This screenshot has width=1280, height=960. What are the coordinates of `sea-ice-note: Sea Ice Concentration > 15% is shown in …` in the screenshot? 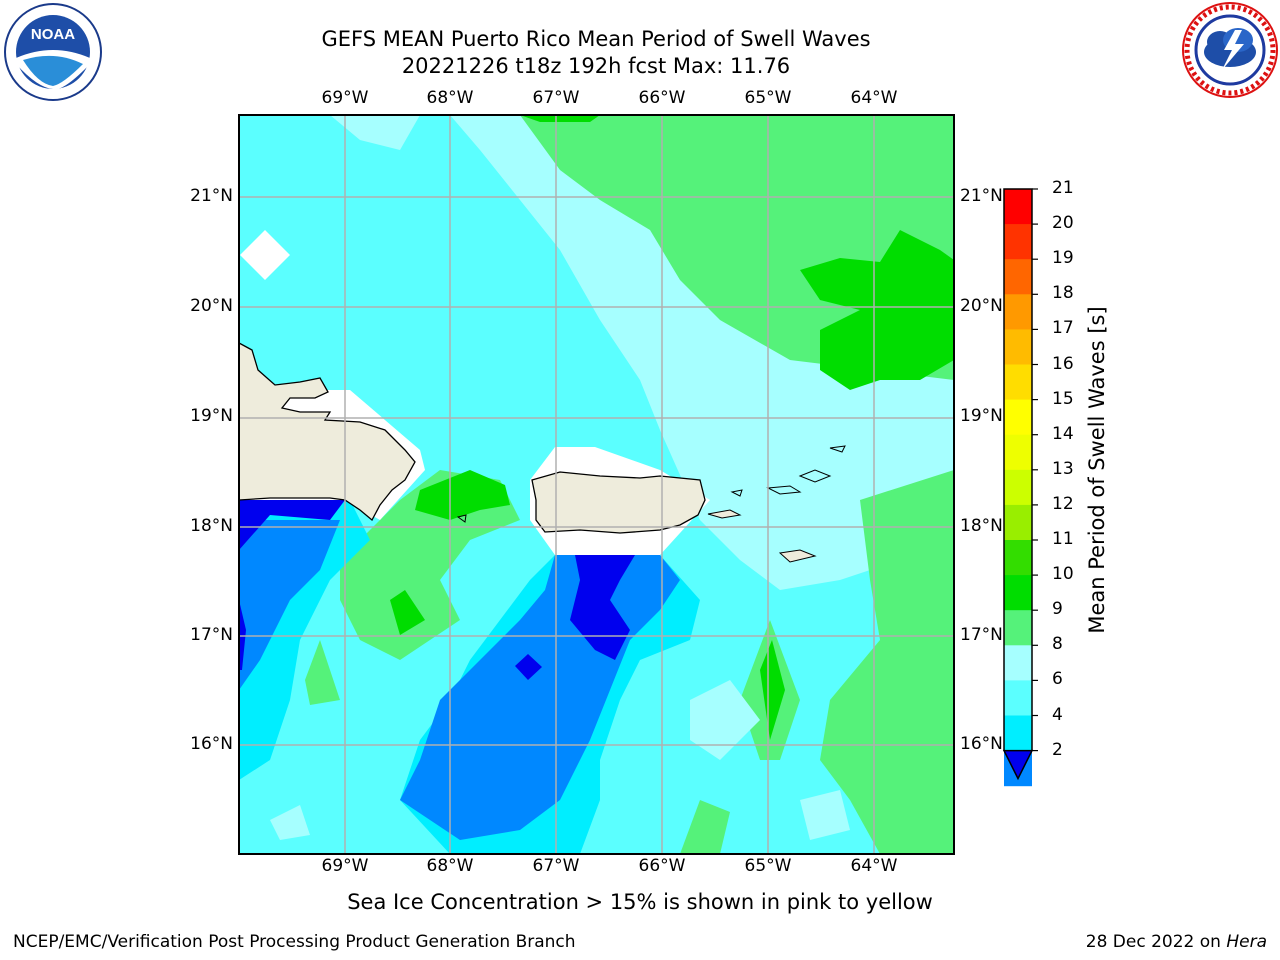 It's located at (640, 902).